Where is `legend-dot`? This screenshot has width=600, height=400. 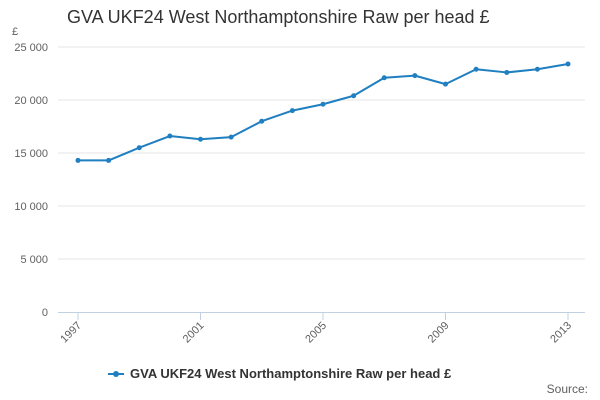
legend-dot is located at coordinates (116, 373).